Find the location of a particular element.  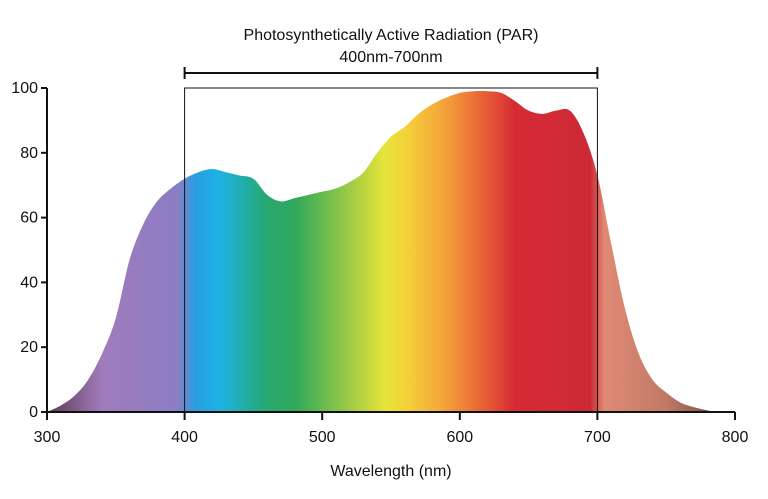

x-tick-label: 500 is located at coordinates (322, 437).